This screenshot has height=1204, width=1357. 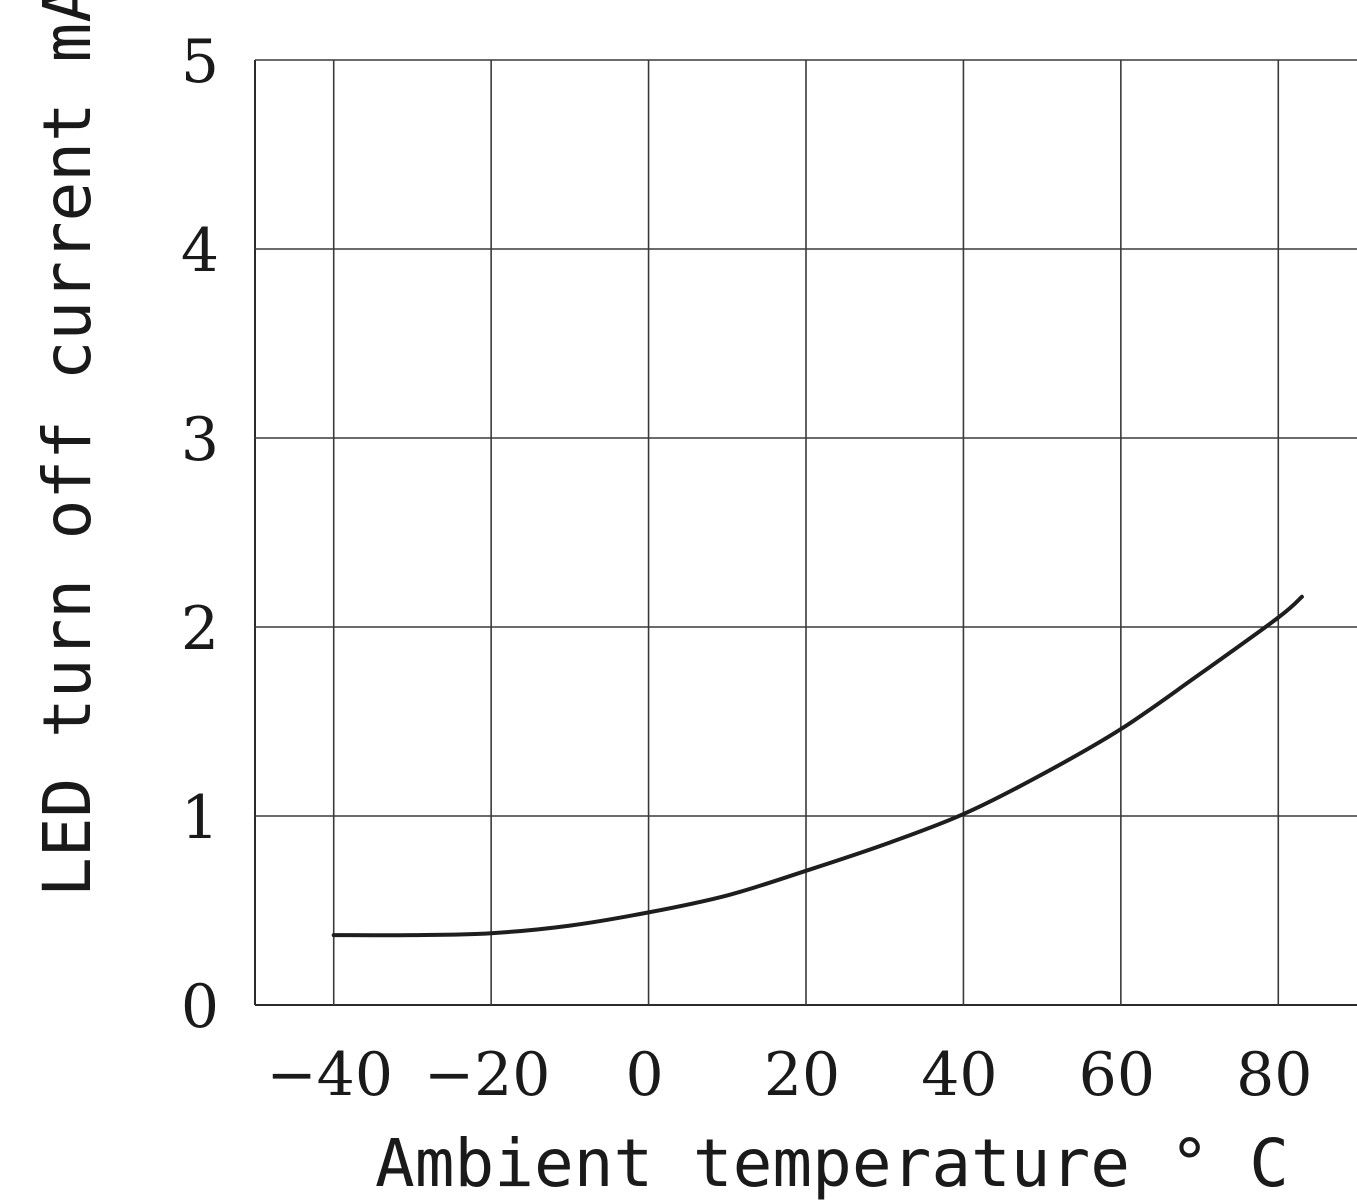 I want to click on y-tick-label-4: 4, so click(x=200, y=251).